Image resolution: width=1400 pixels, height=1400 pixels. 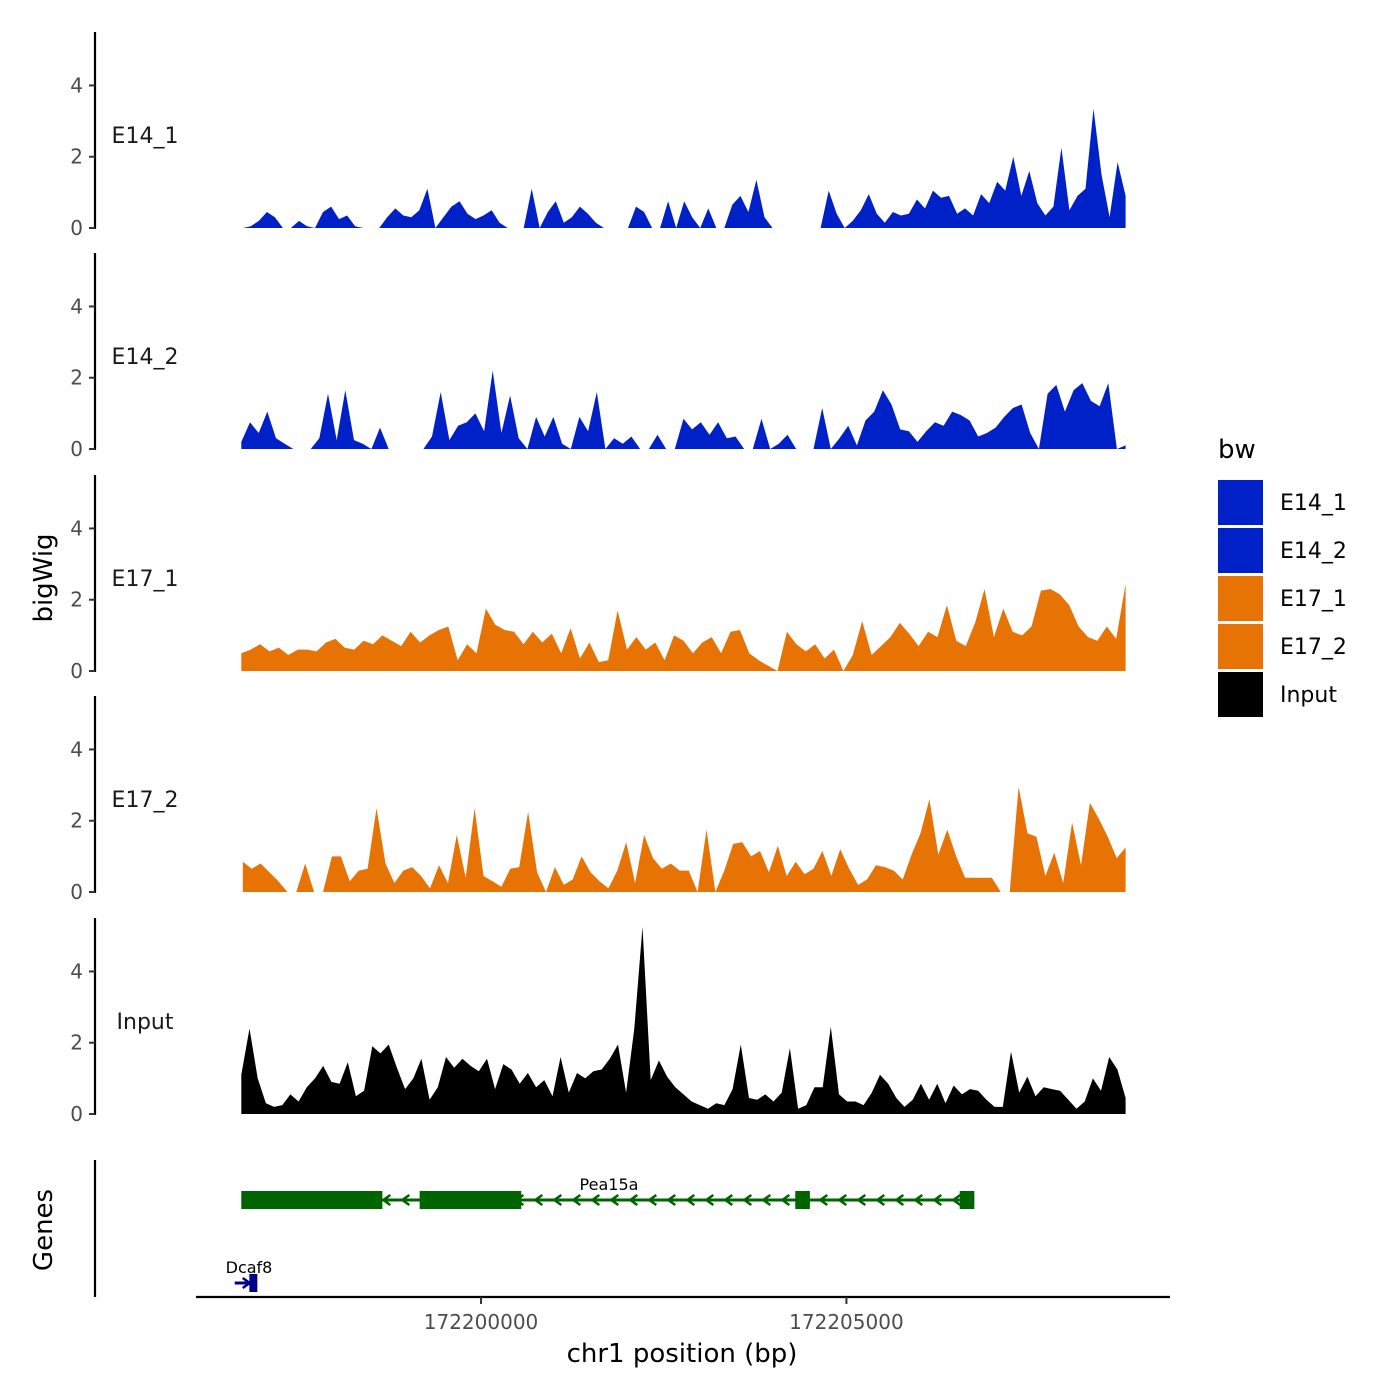 What do you see at coordinates (481, 1322) in the screenshot?
I see `x-tick-label: 172200000` at bounding box center [481, 1322].